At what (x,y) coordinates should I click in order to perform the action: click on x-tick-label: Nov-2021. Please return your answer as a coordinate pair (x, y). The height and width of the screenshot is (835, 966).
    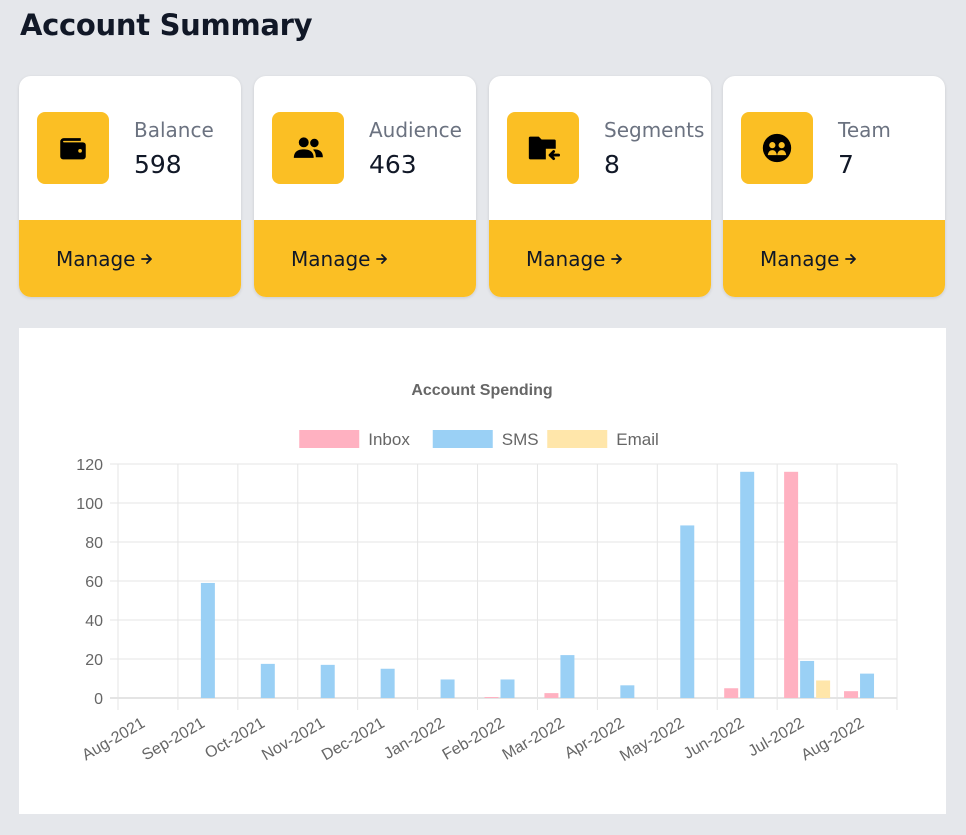
    Looking at the image, I should click on (293, 739).